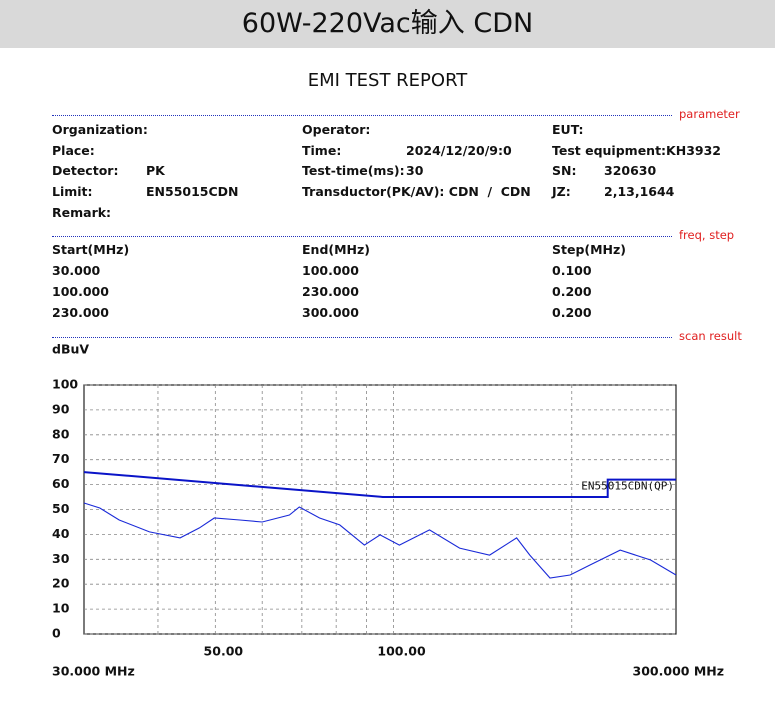 The image size is (775, 715). What do you see at coordinates (589, 249) in the screenshot?
I see `column-header: Step(MHz)` at bounding box center [589, 249].